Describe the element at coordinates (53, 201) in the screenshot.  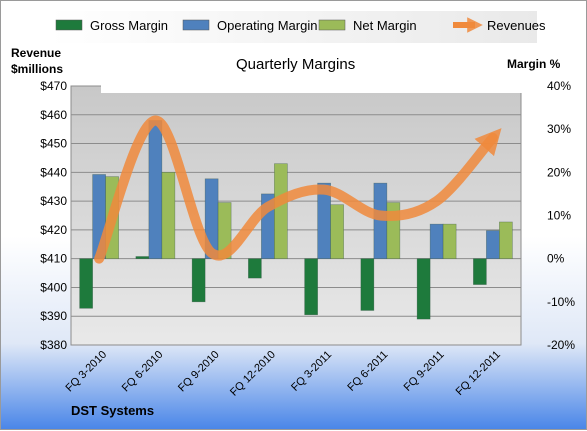
I see `left-tick-label: $430` at that location.